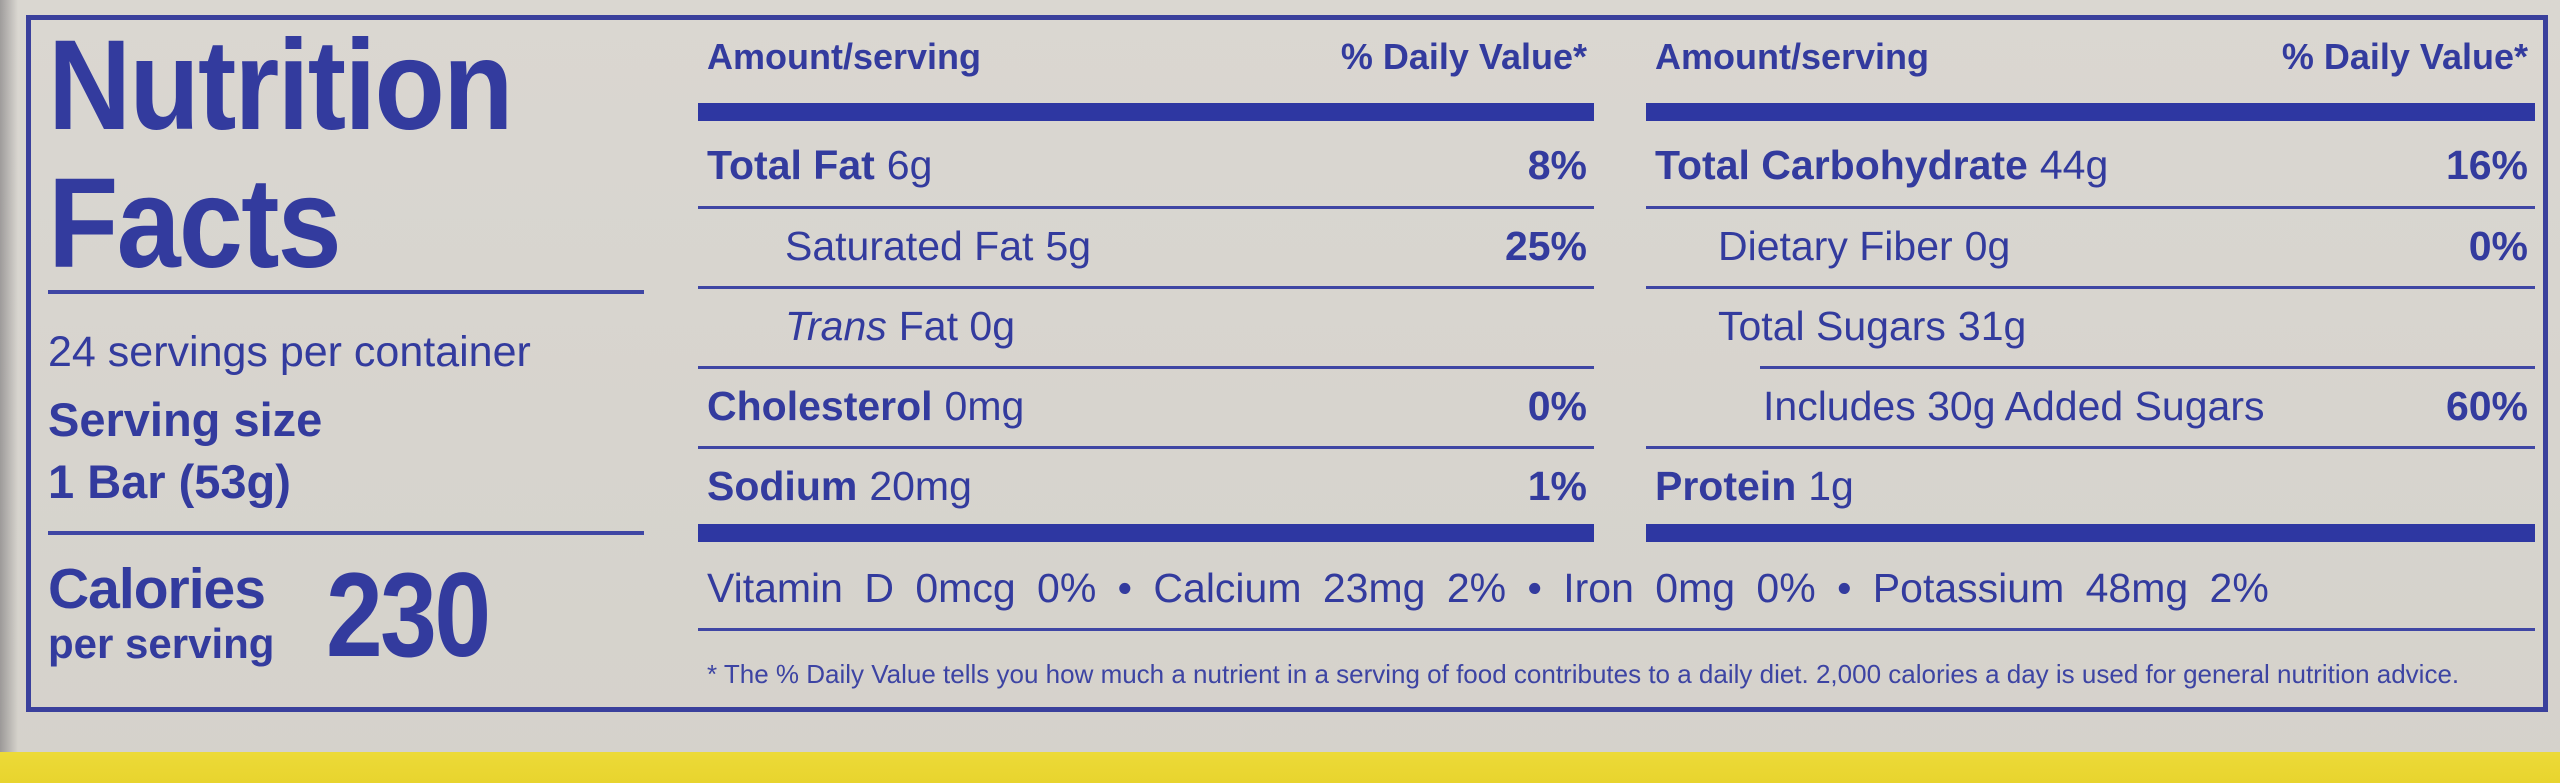 The image size is (2560, 783). I want to click on nutrient-amount: 6g, so click(909, 165).